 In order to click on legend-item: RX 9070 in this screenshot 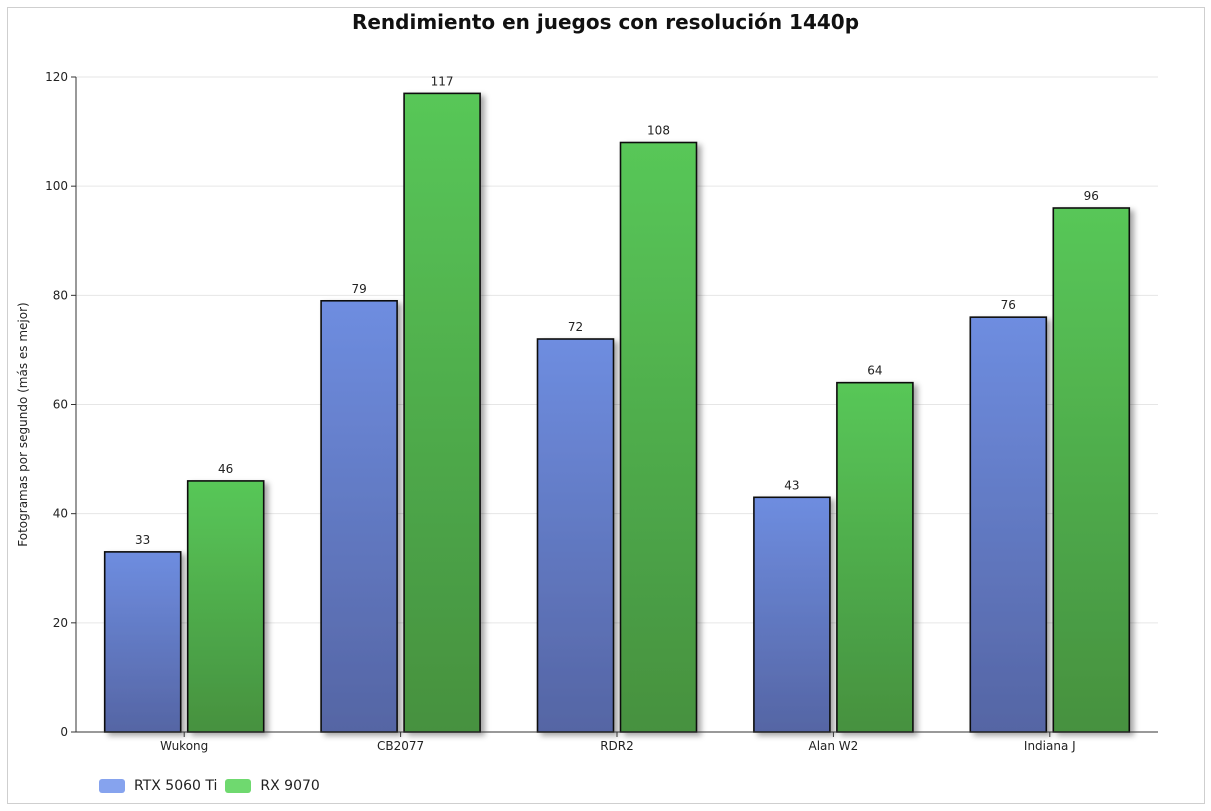, I will do `click(272, 786)`.